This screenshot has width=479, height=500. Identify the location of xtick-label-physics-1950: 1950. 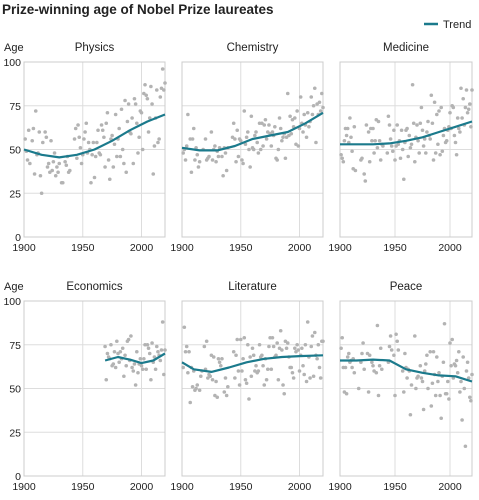
(83, 248).